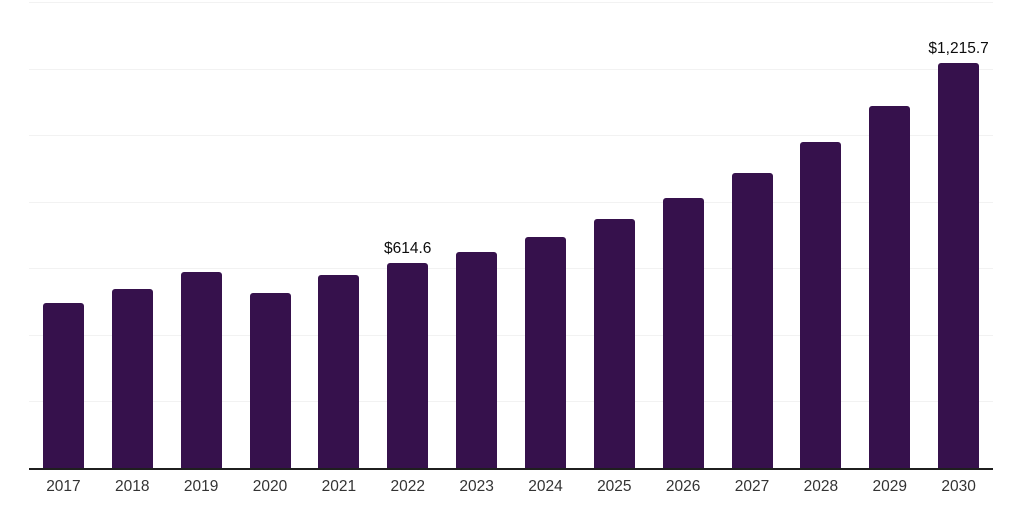 This screenshot has height=512, width=1024. What do you see at coordinates (132, 235) in the screenshot?
I see `bar-group-2018` at bounding box center [132, 235].